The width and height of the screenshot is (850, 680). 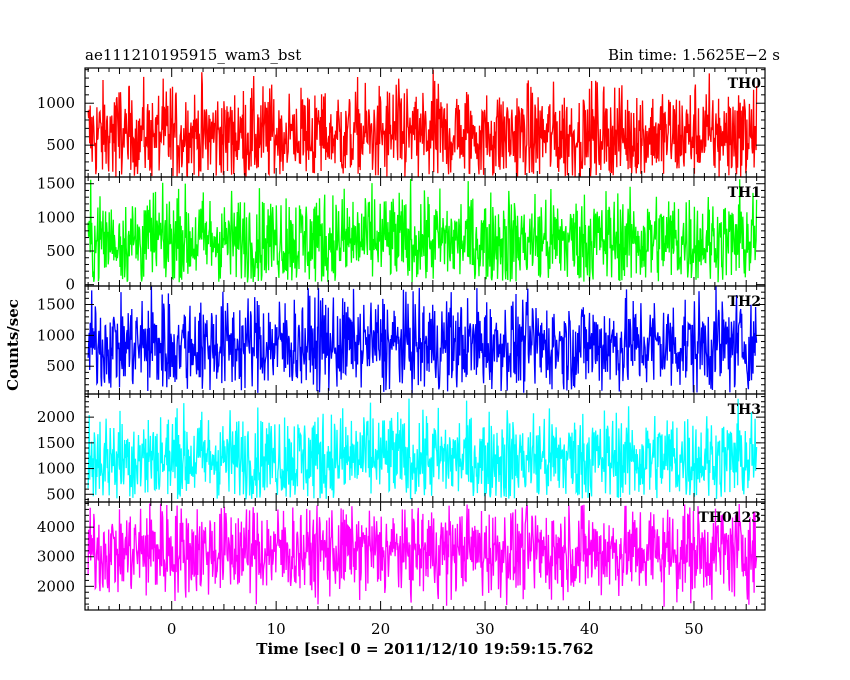 I want to click on x-tick-label: 40, so click(x=589, y=629).